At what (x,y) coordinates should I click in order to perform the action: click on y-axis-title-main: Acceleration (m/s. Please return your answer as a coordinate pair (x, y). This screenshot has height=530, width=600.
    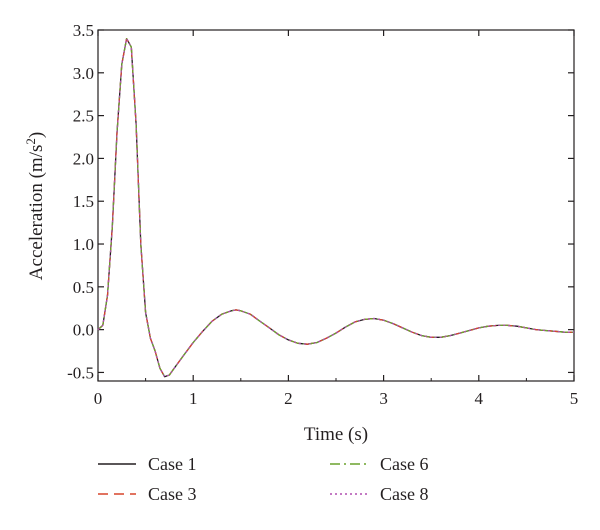
    Looking at the image, I should click on (36, 213).